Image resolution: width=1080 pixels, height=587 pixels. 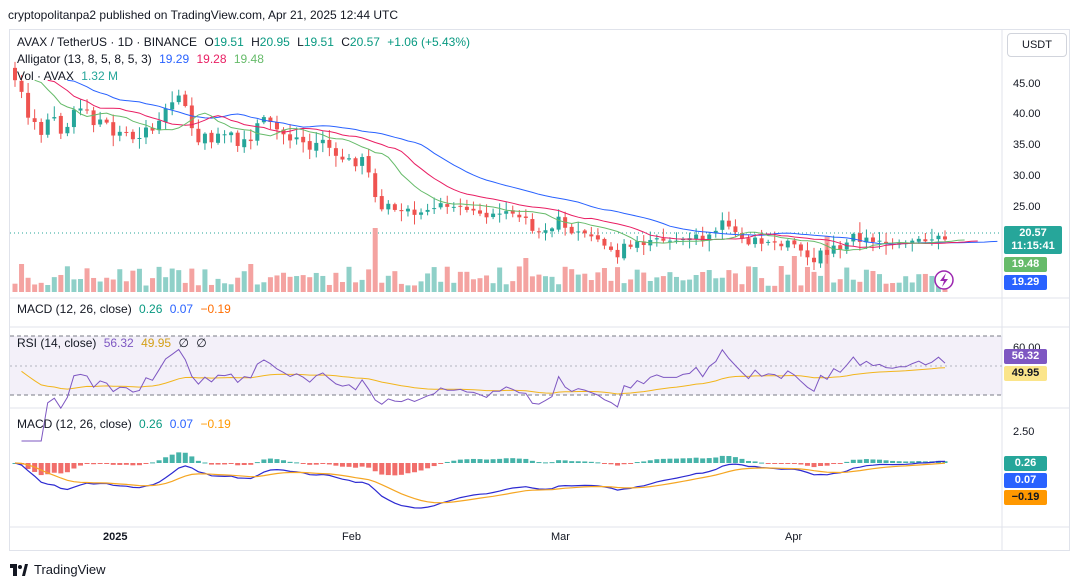 I want to click on macd-legend: MACD (12, 26, close) 0.26 0.07 −0.19, so click(x=126, y=424).